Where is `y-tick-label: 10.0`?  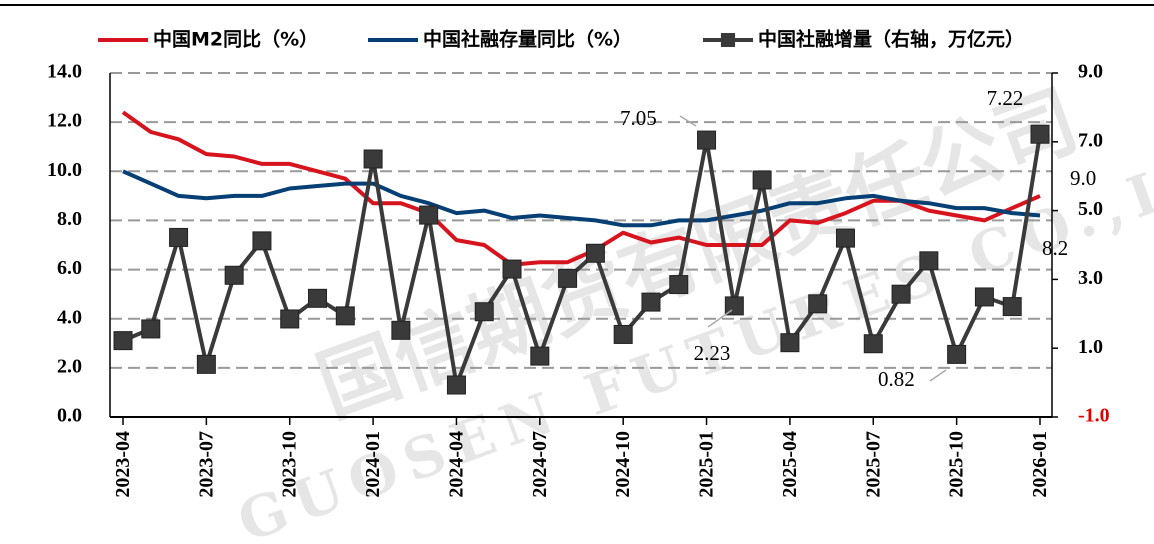
y-tick-label: 10.0 is located at coordinates (64, 170).